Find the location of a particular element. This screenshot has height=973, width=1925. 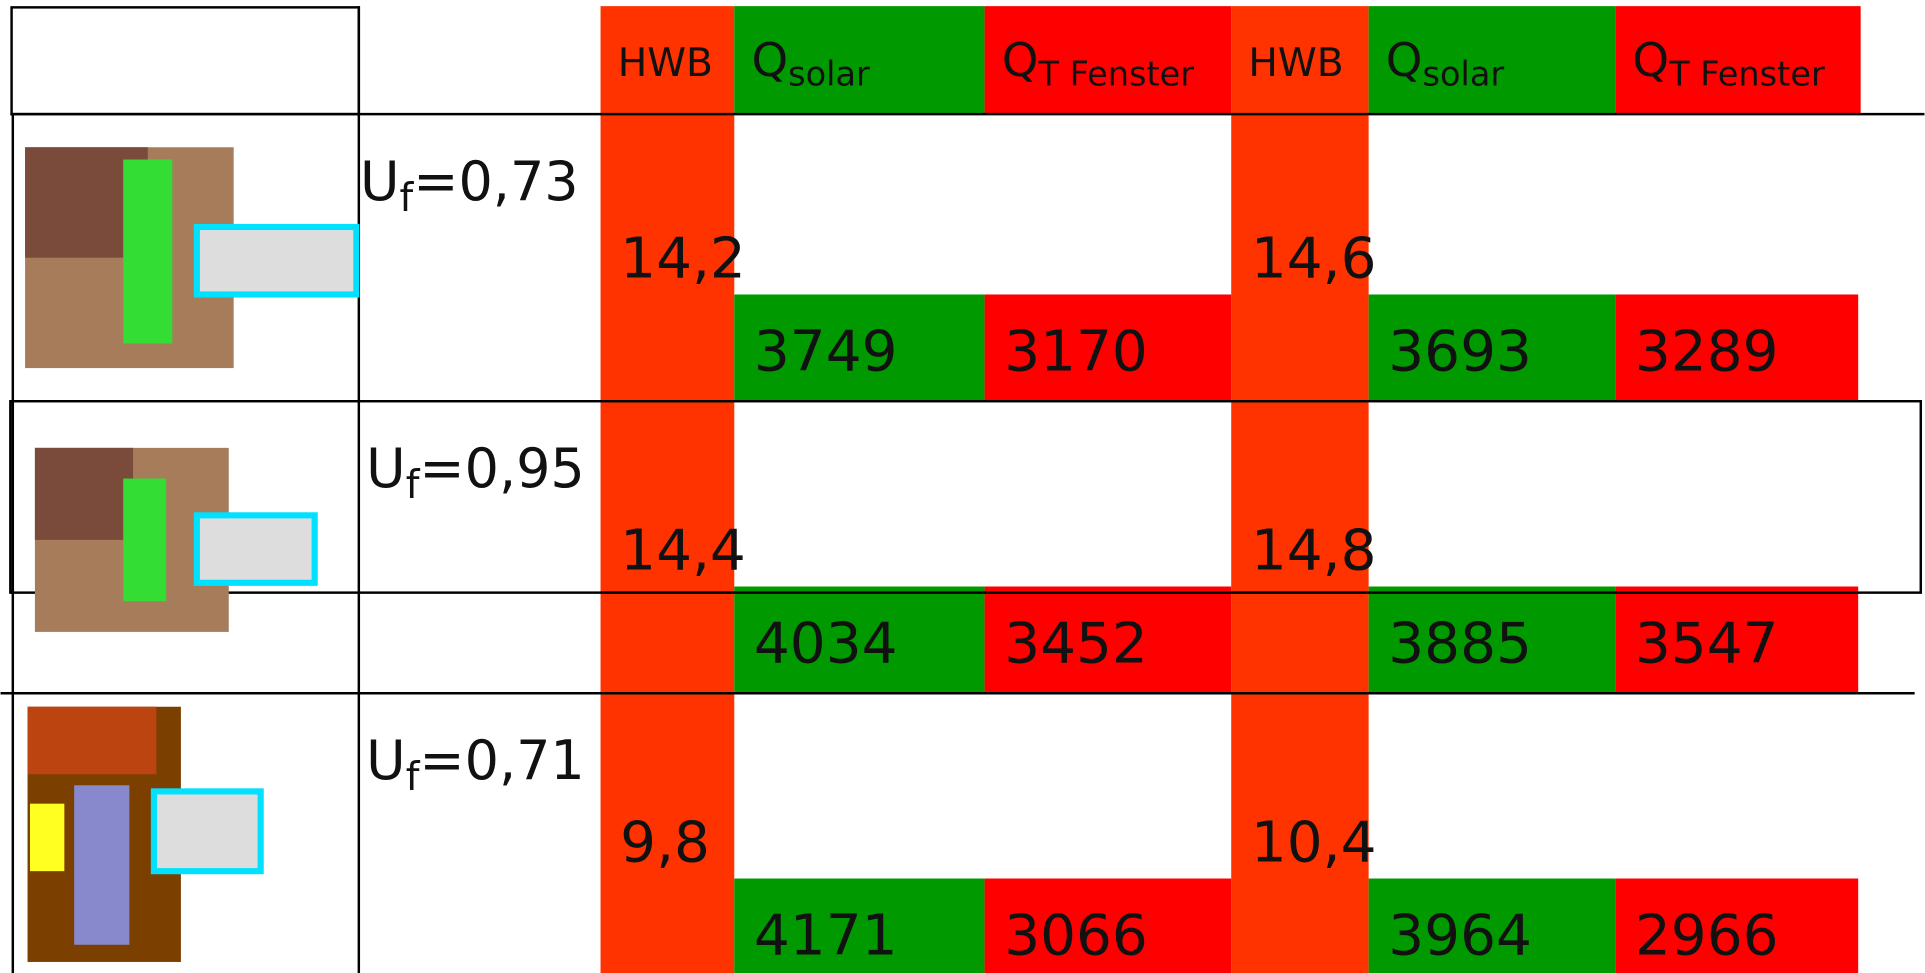

hwb-value: 14,6 is located at coordinates (1314, 258).